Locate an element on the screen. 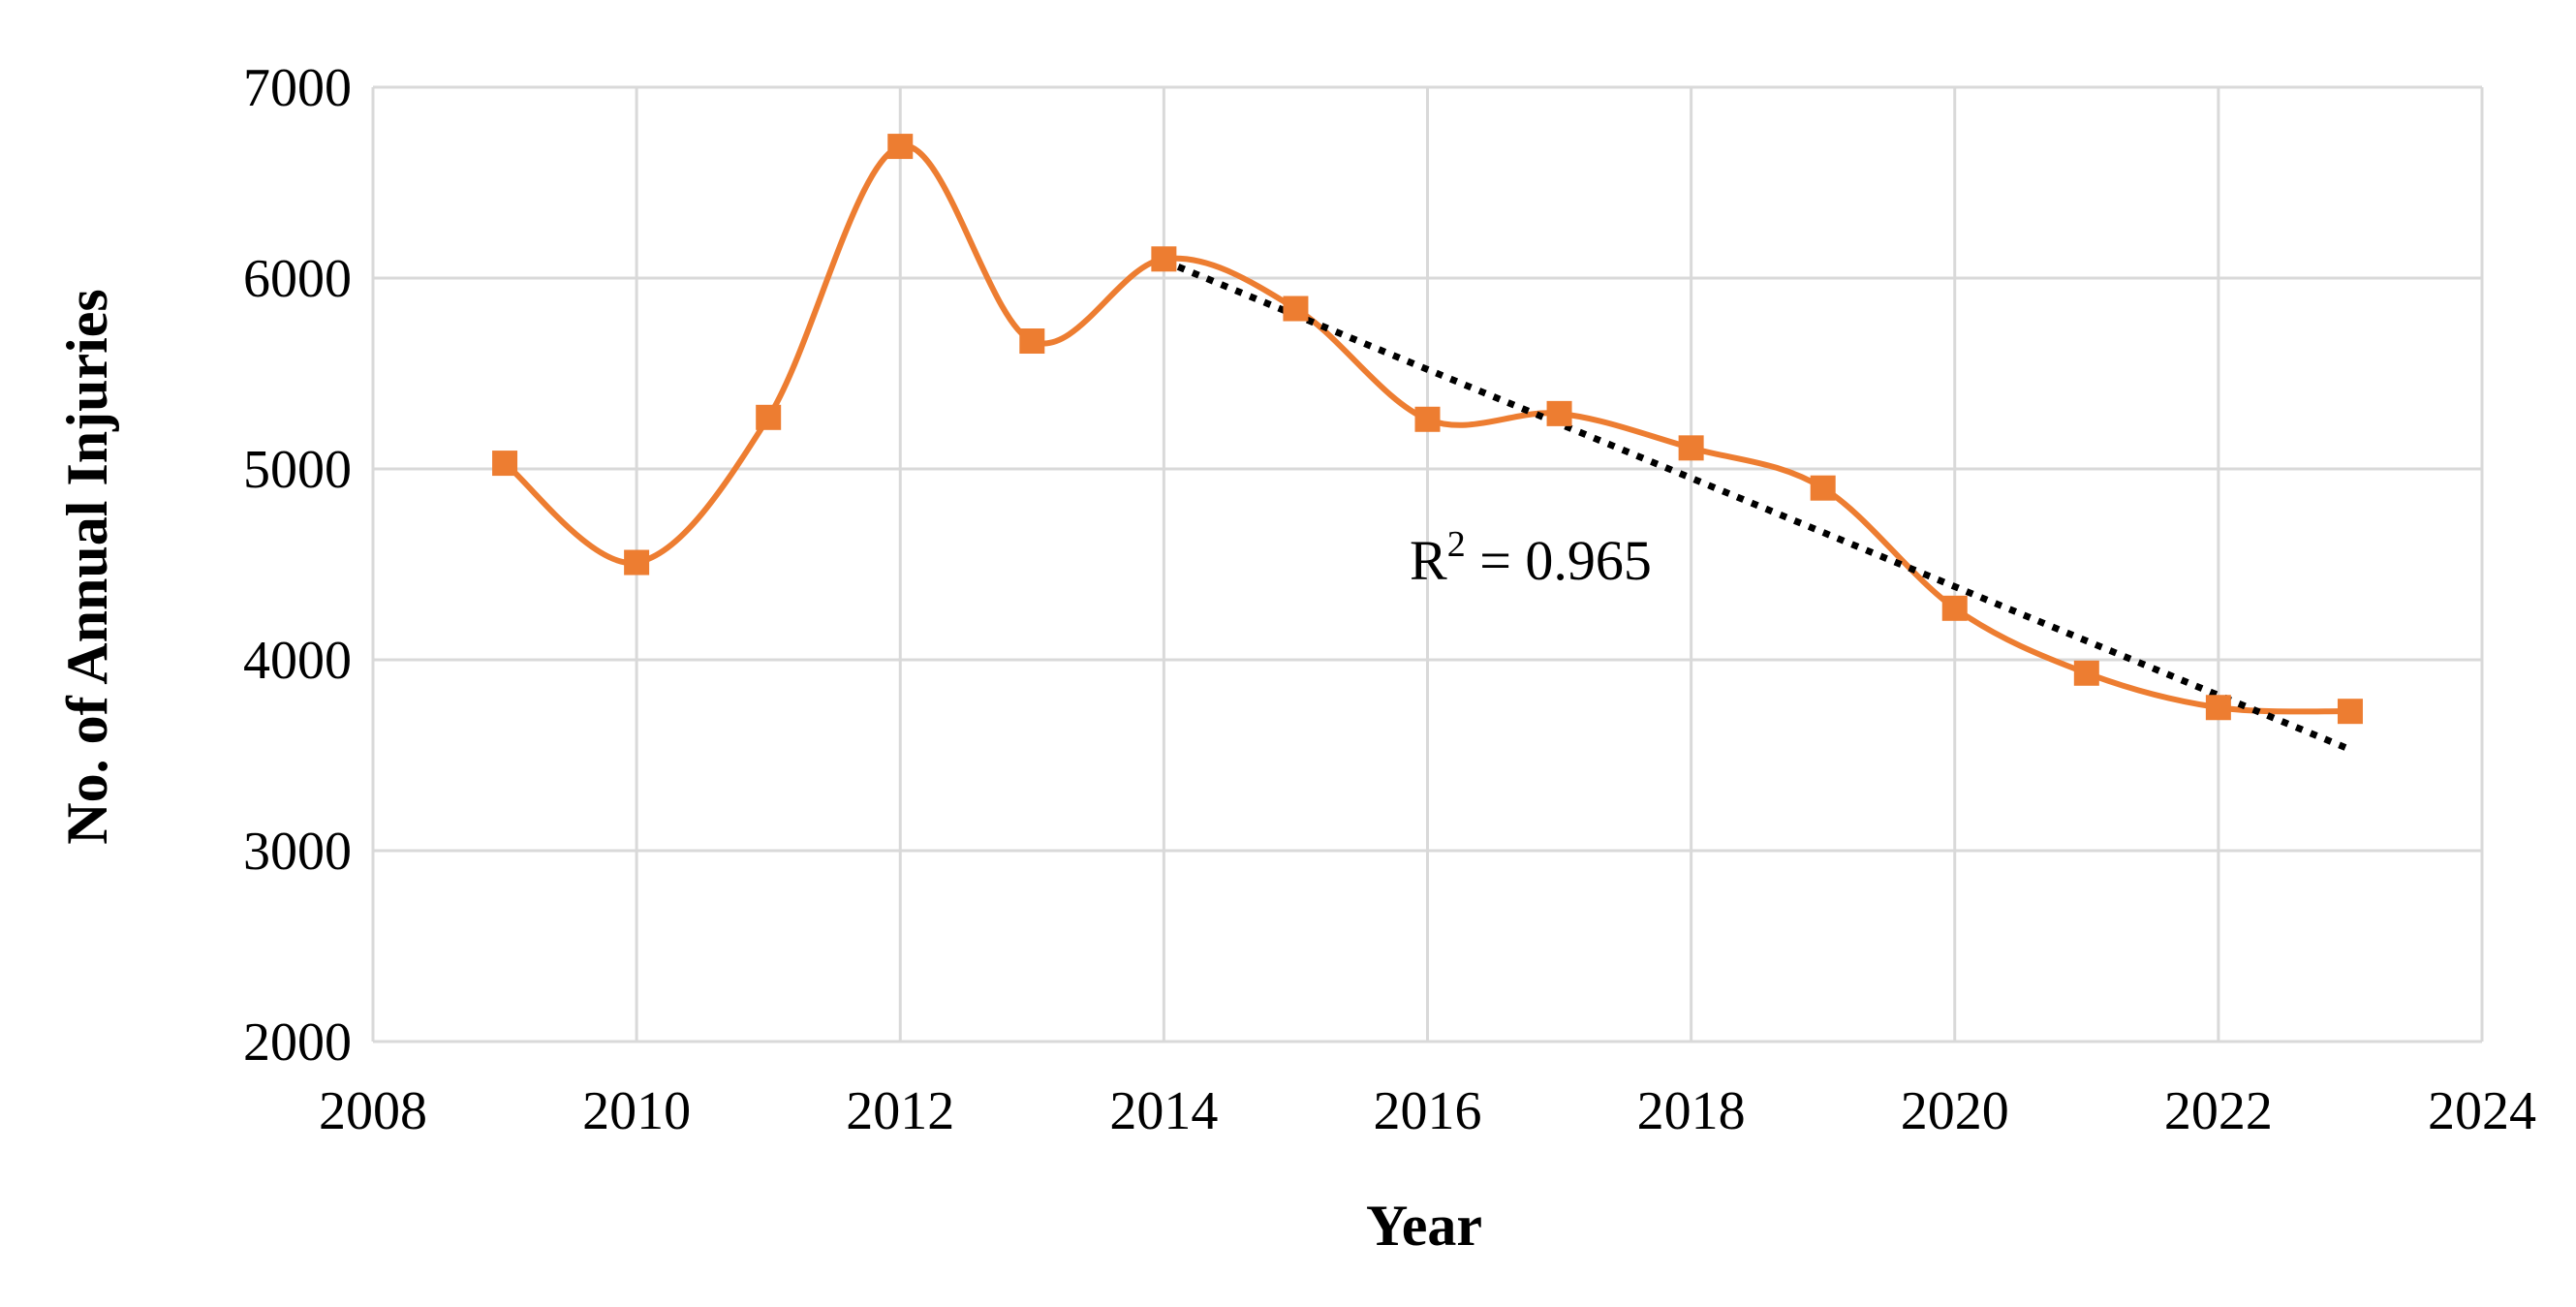 The image size is (2576, 1307). r-squared-prefix: R is located at coordinates (1428, 560).